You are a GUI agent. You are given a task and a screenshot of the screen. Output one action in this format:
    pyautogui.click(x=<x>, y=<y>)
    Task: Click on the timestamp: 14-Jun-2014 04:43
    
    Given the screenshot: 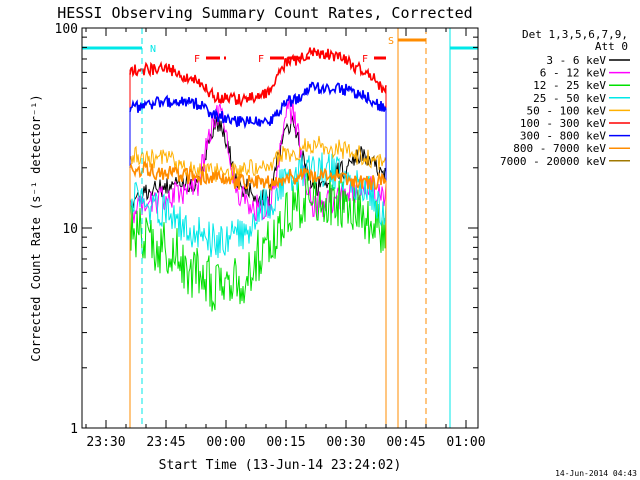 What is the action you would take?
    pyautogui.click(x=596, y=473)
    